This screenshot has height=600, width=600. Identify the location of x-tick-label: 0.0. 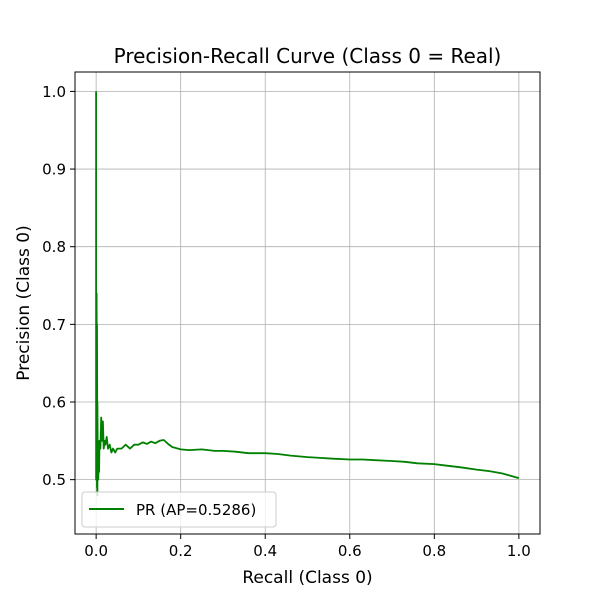
(96, 551).